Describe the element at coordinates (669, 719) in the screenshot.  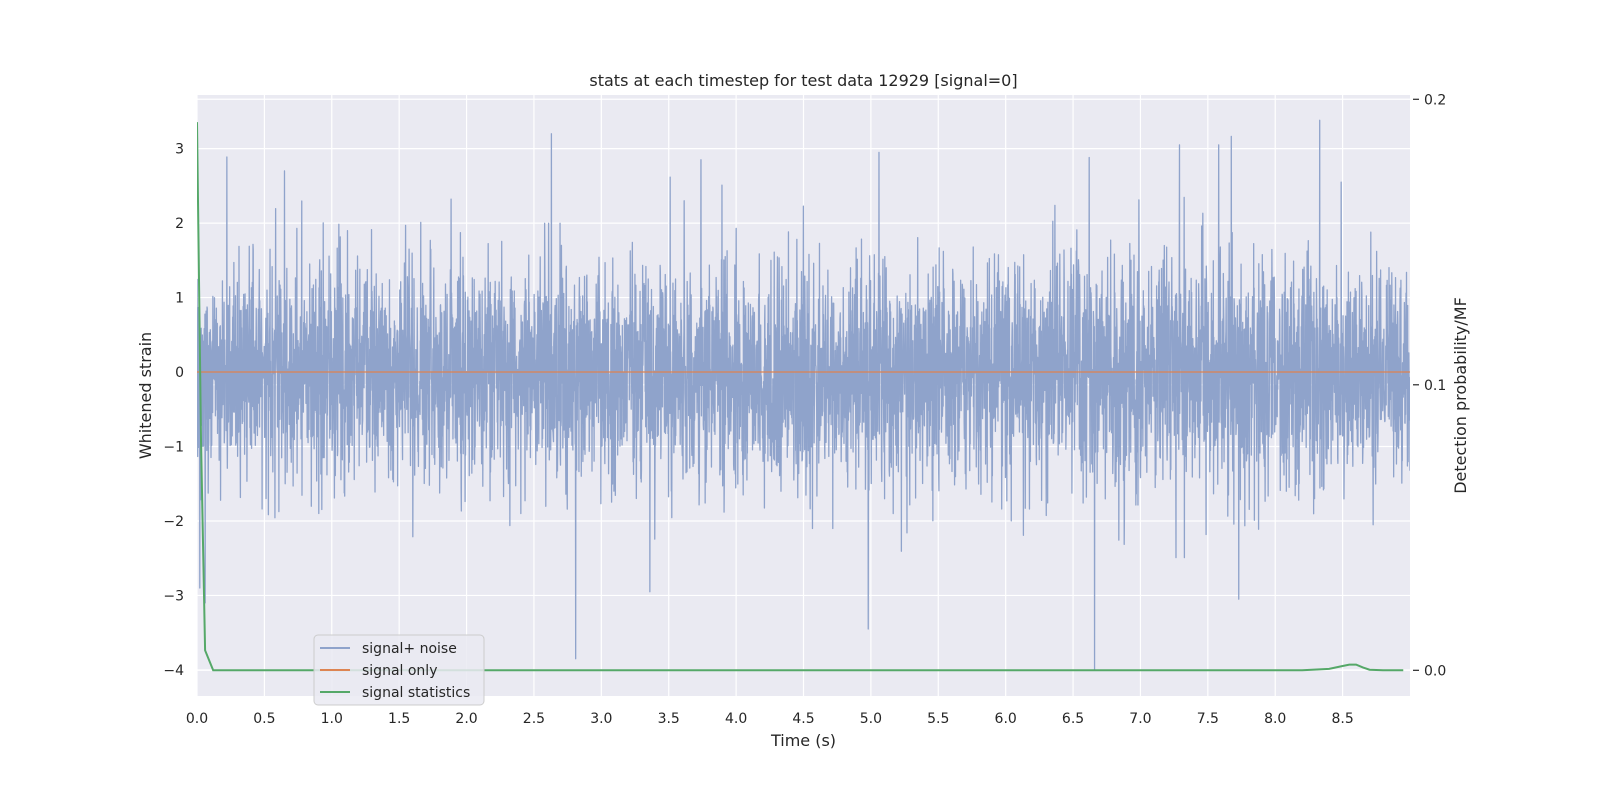
I see `x-tick-label: 3.5` at that location.